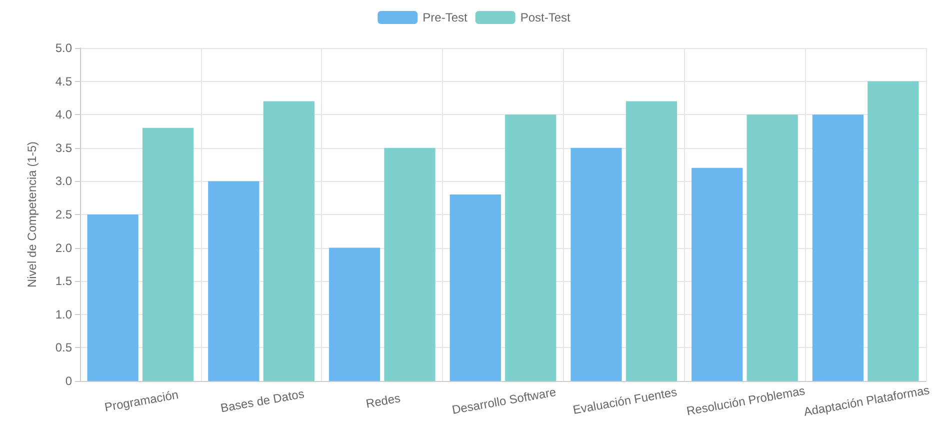 The height and width of the screenshot is (443, 948). I want to click on y-tick-label: 0.5, so click(63, 347).